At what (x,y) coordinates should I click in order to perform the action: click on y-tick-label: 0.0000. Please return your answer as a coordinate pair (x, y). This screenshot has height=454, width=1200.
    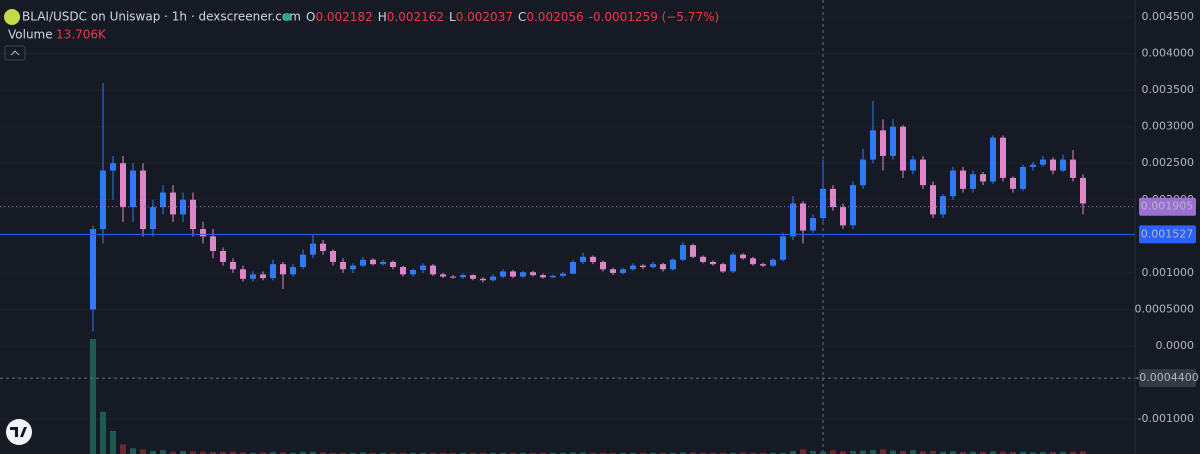
    Looking at the image, I should click on (1175, 345).